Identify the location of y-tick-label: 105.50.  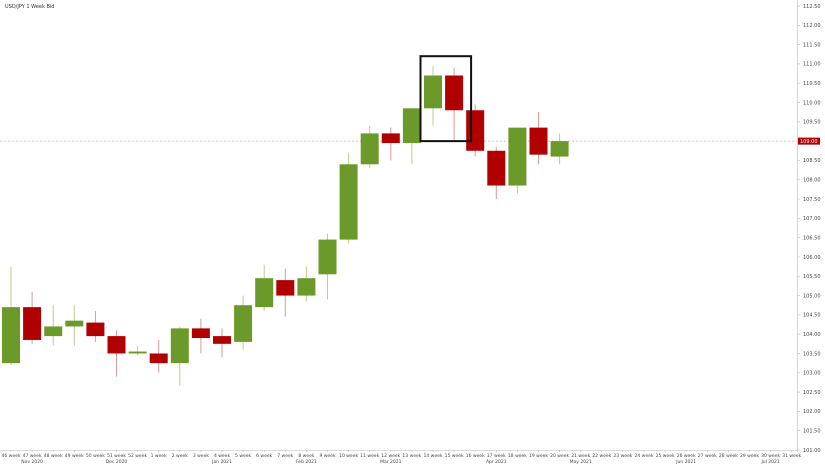
(812, 277).